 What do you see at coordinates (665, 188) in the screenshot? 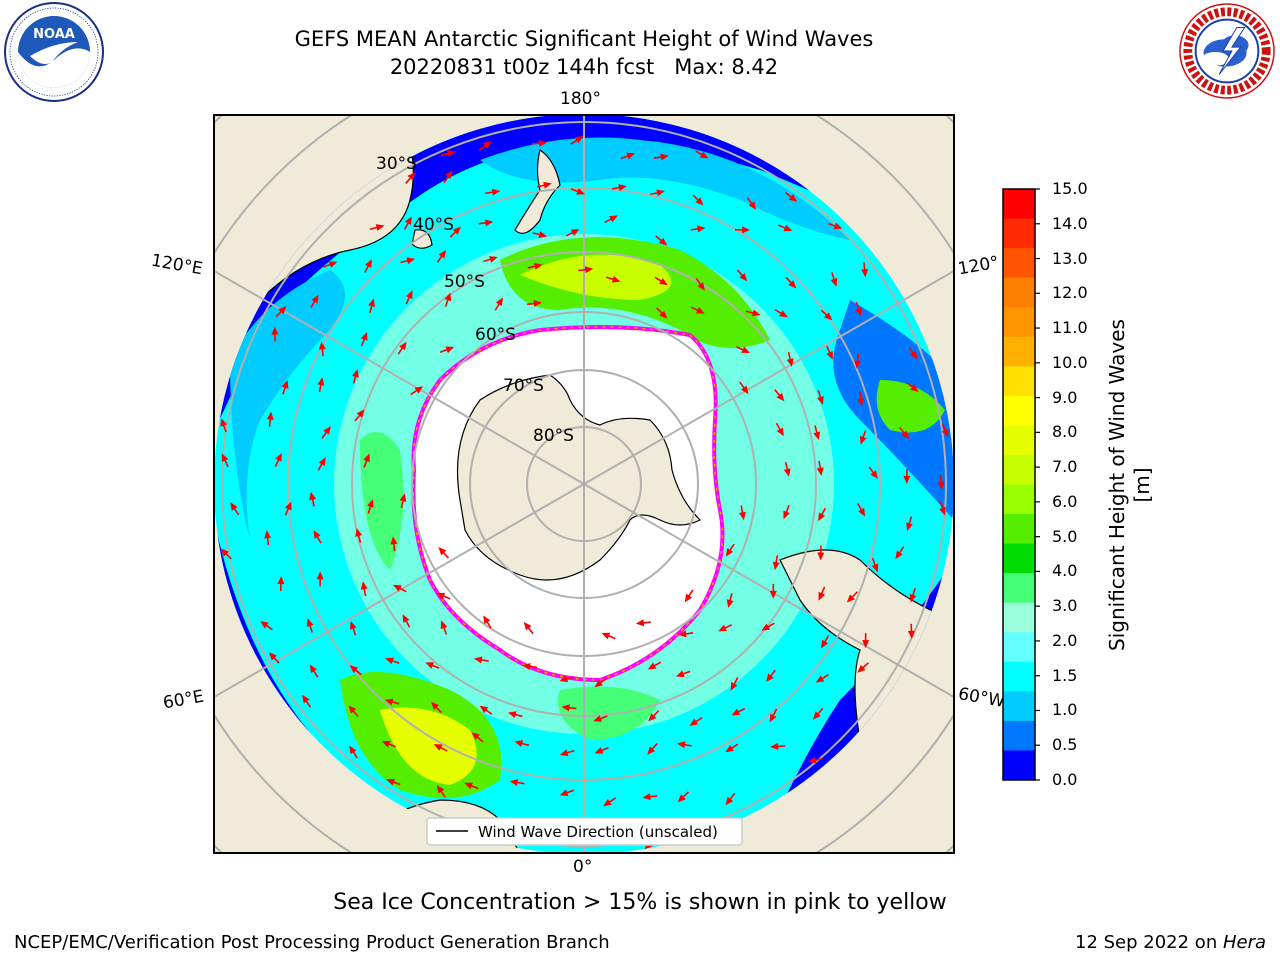
I see `wave-field-mid-north` at bounding box center [665, 188].